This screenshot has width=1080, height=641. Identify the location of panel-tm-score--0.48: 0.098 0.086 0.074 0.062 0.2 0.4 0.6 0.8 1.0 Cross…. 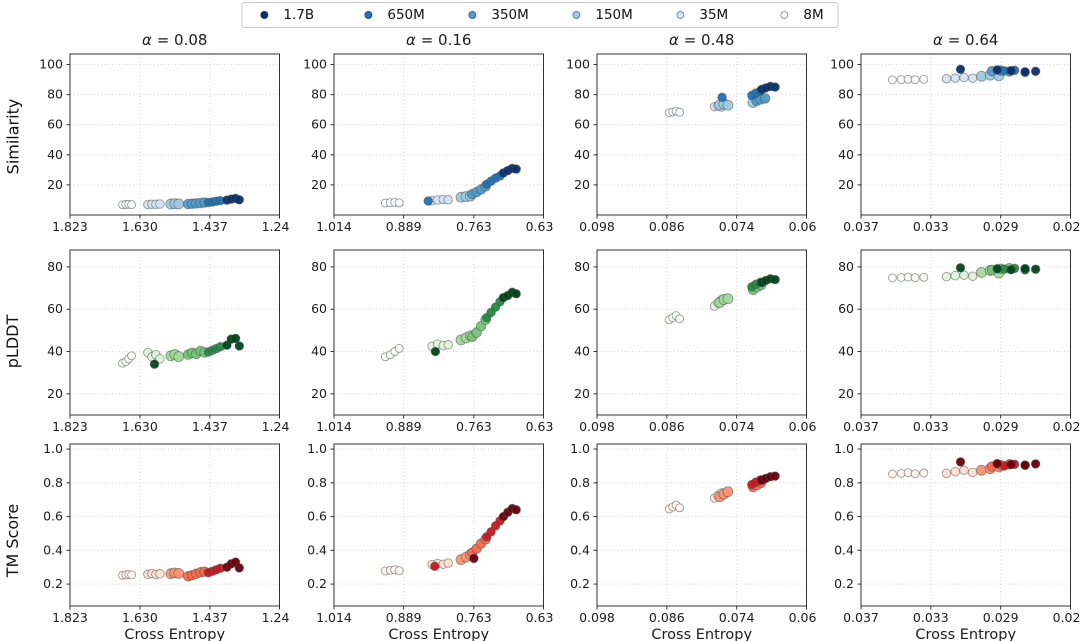
(697, 541).